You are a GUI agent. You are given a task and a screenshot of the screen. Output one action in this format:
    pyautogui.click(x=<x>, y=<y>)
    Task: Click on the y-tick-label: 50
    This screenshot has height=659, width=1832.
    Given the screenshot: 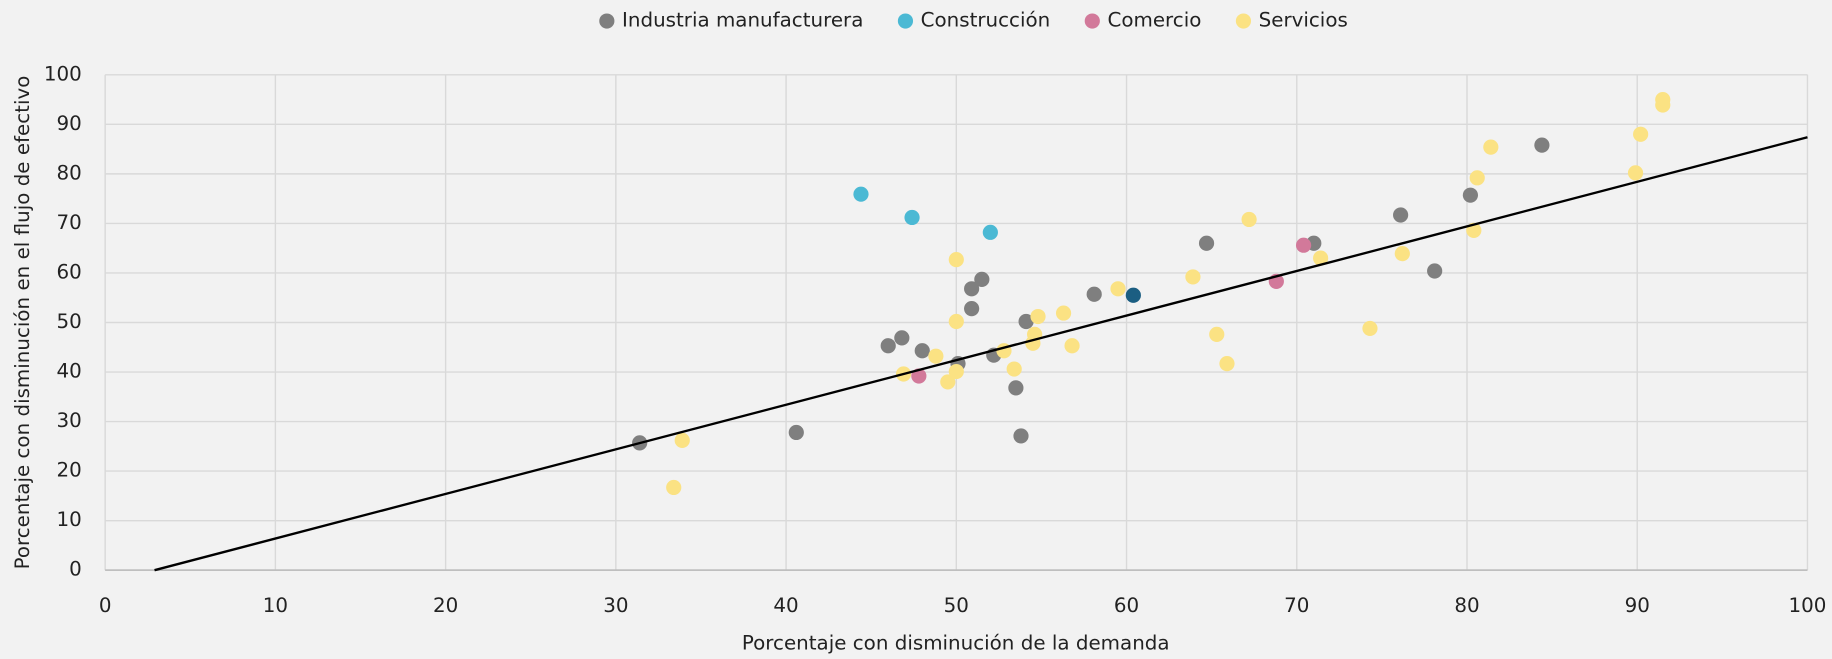 What is the action you would take?
    pyautogui.click(x=69, y=321)
    